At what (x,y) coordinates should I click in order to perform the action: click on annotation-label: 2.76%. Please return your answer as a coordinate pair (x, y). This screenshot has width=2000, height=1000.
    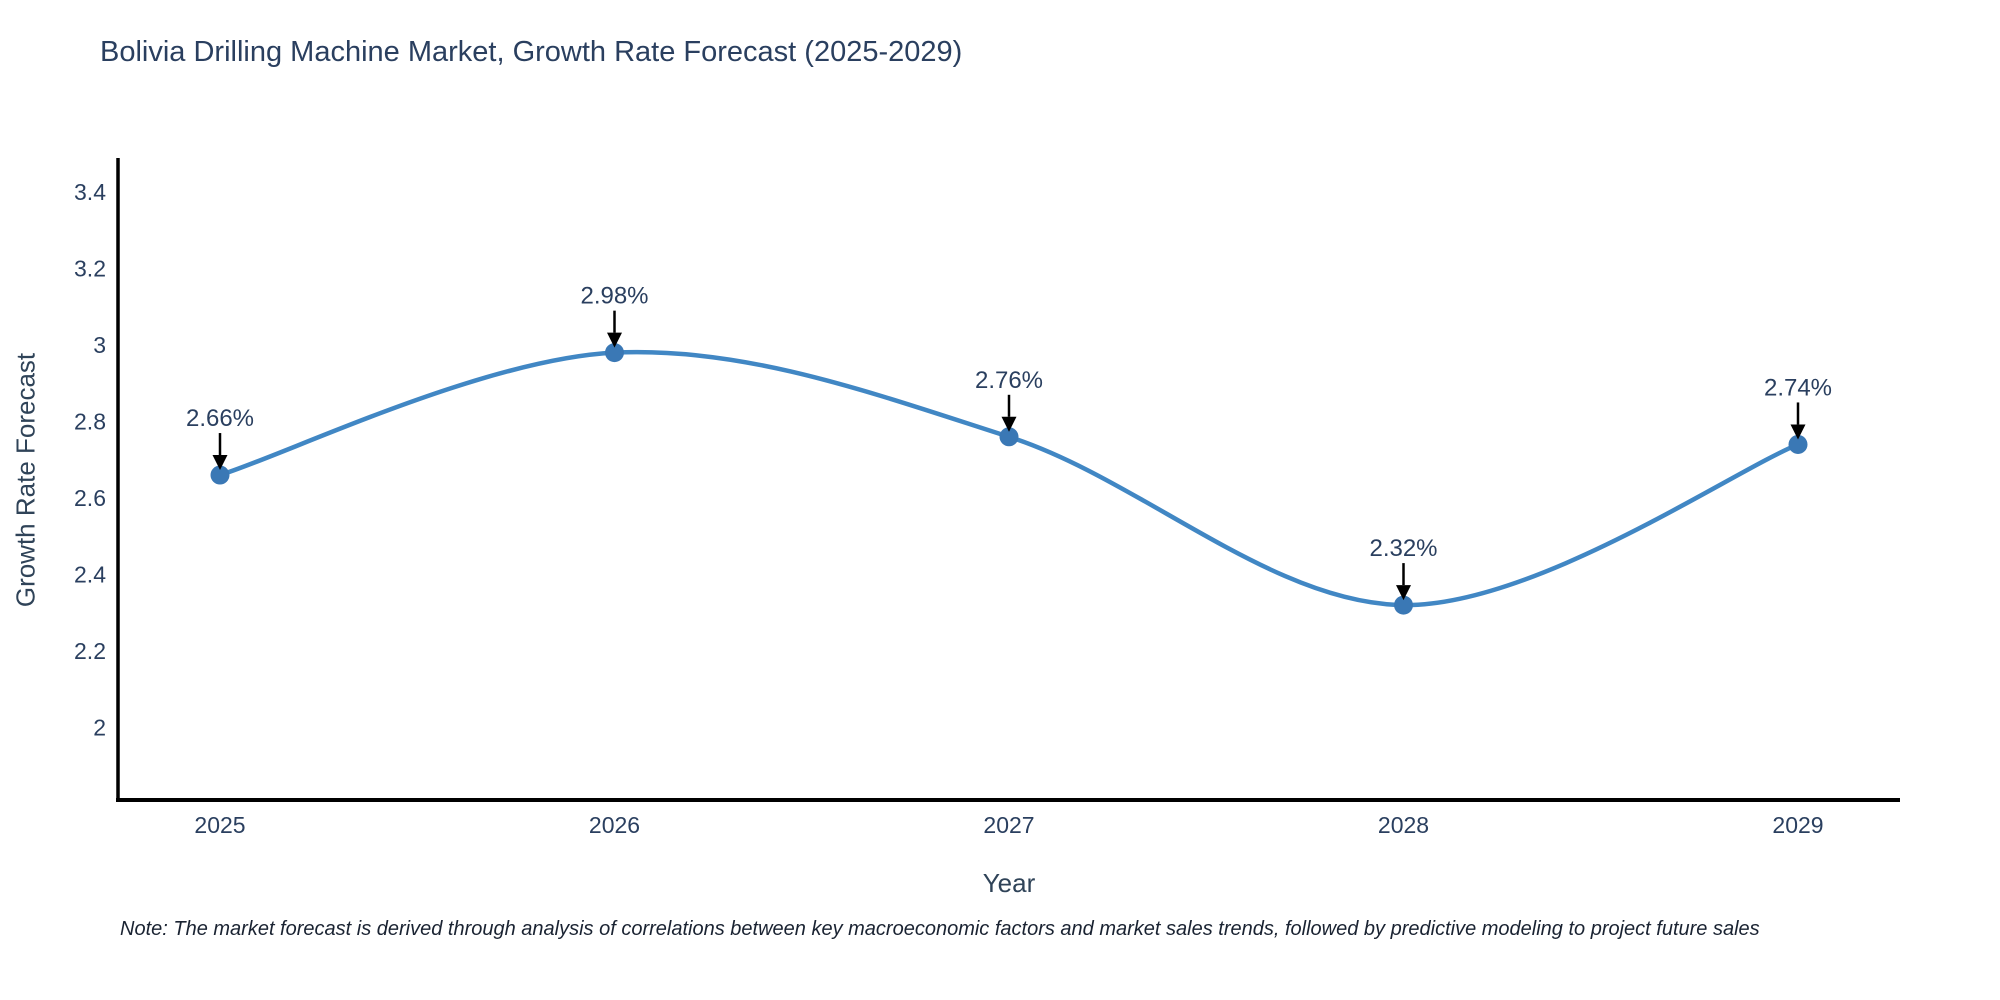
    Looking at the image, I should click on (1009, 380).